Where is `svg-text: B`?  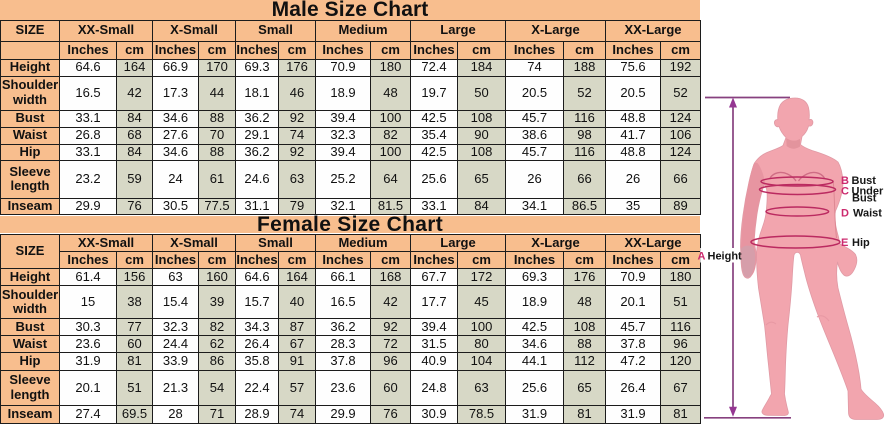 svg-text: B is located at coordinates (845, 181).